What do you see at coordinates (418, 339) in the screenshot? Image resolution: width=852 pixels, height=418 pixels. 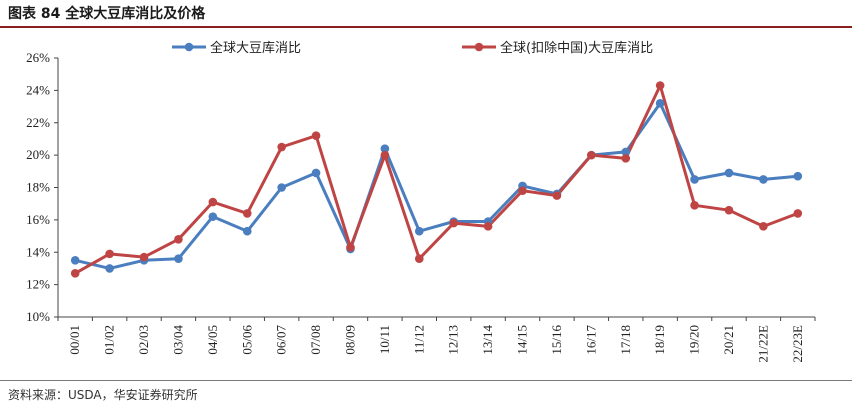 I see `x-tick-label: 11/12` at bounding box center [418, 339].